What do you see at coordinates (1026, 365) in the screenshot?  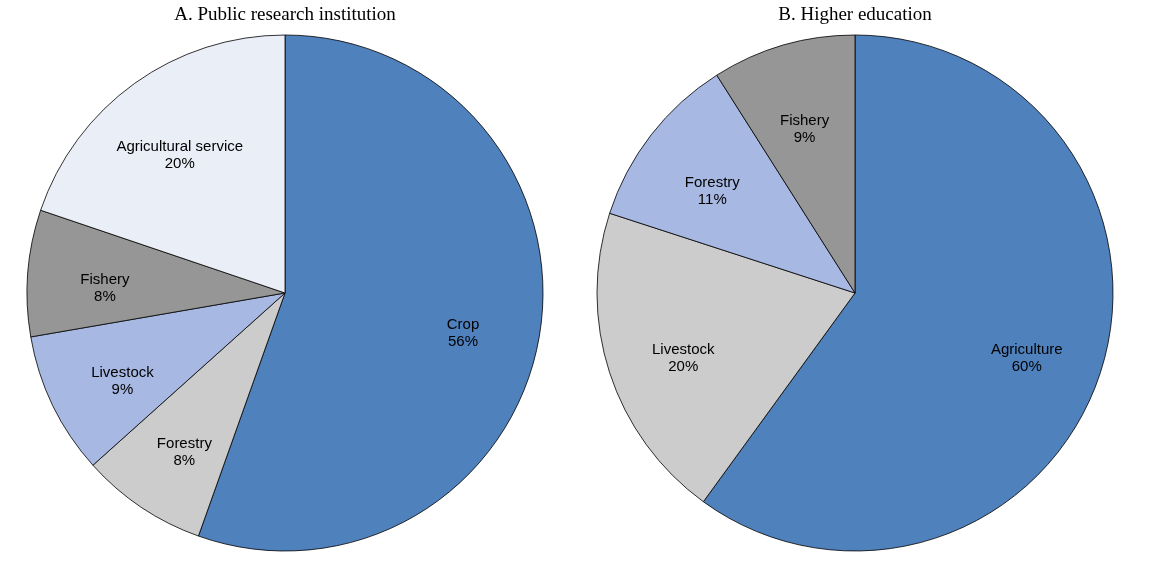 I see `data-label: 60%` at bounding box center [1026, 365].